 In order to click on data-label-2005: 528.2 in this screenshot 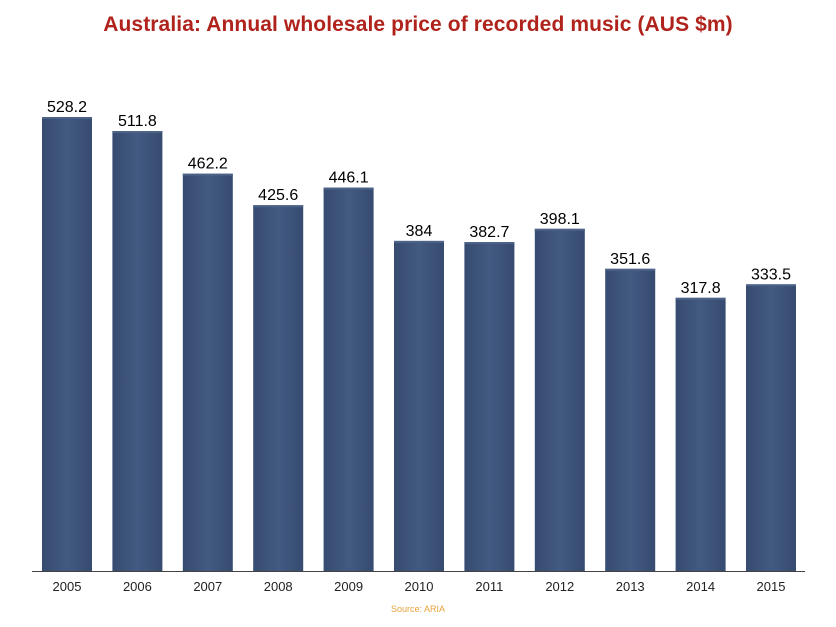, I will do `click(67, 107)`.